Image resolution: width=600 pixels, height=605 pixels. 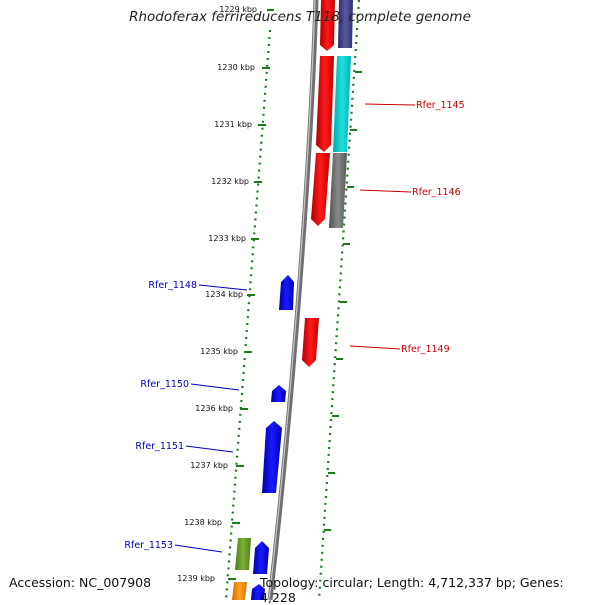 I want to click on gene-label: Rfer_1145, so click(x=440, y=105).